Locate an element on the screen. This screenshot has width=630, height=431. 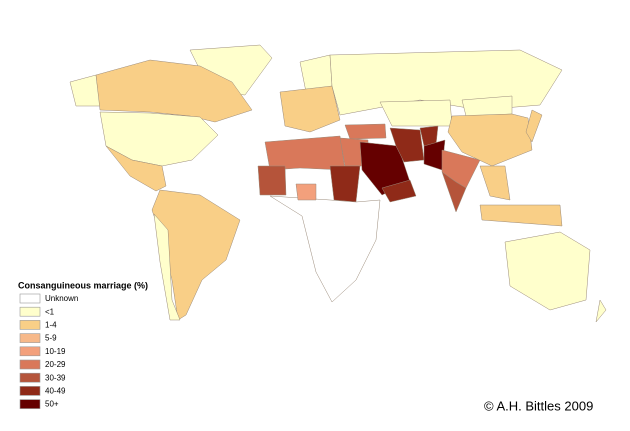
south-india is located at coordinates (454, 192).